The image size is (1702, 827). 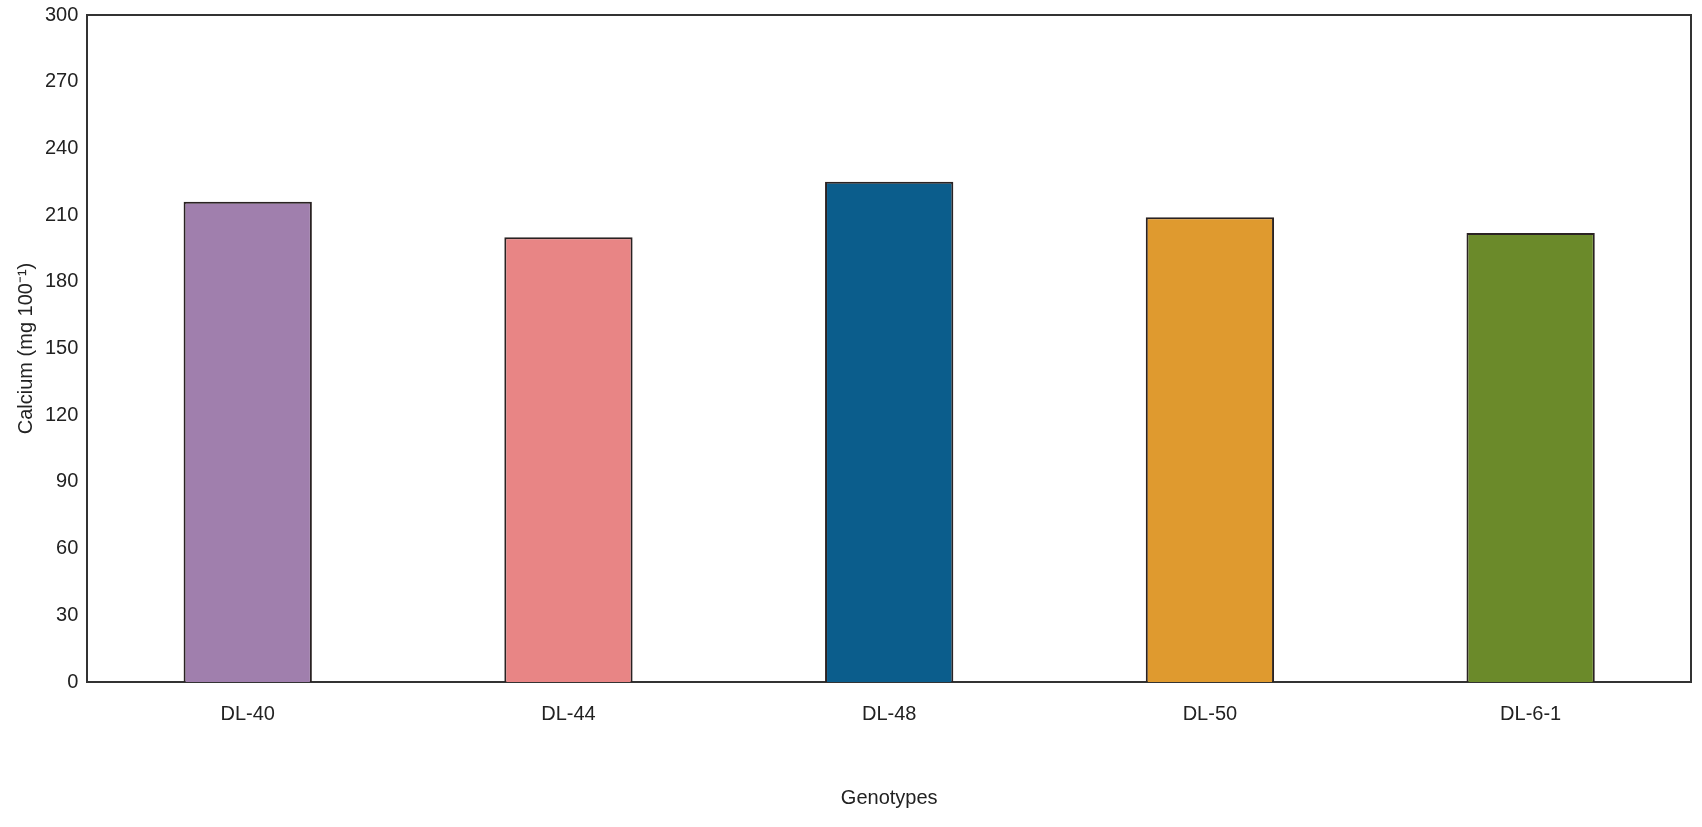 I want to click on y-tick-label: 60, so click(x=67, y=547).